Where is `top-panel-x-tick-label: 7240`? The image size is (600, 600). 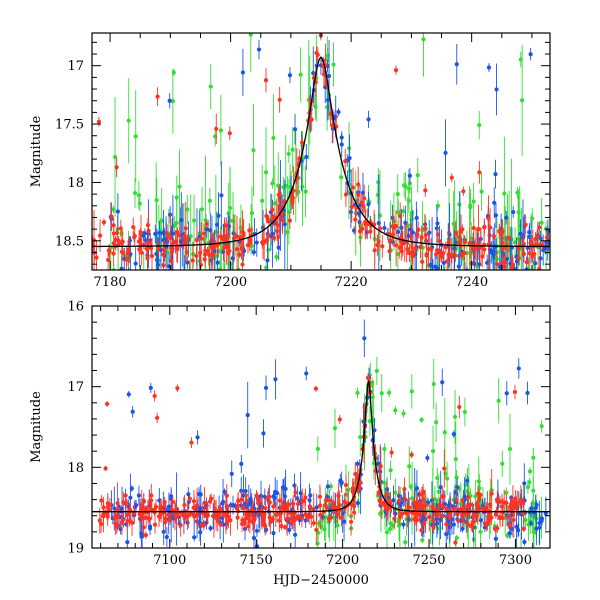
top-panel-x-tick-label: 7240 is located at coordinates (471, 282).